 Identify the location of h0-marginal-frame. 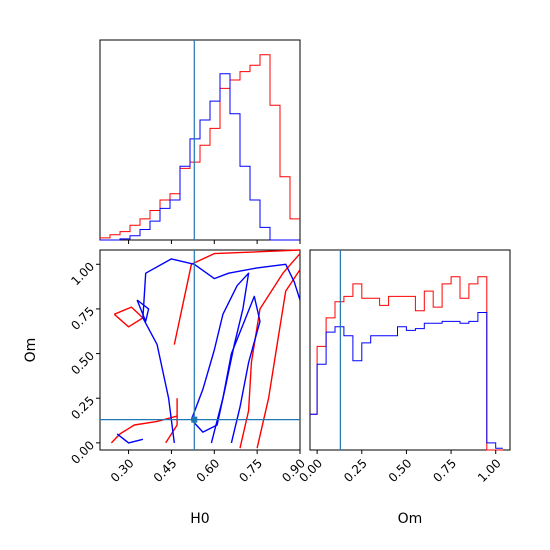
(200, 140).